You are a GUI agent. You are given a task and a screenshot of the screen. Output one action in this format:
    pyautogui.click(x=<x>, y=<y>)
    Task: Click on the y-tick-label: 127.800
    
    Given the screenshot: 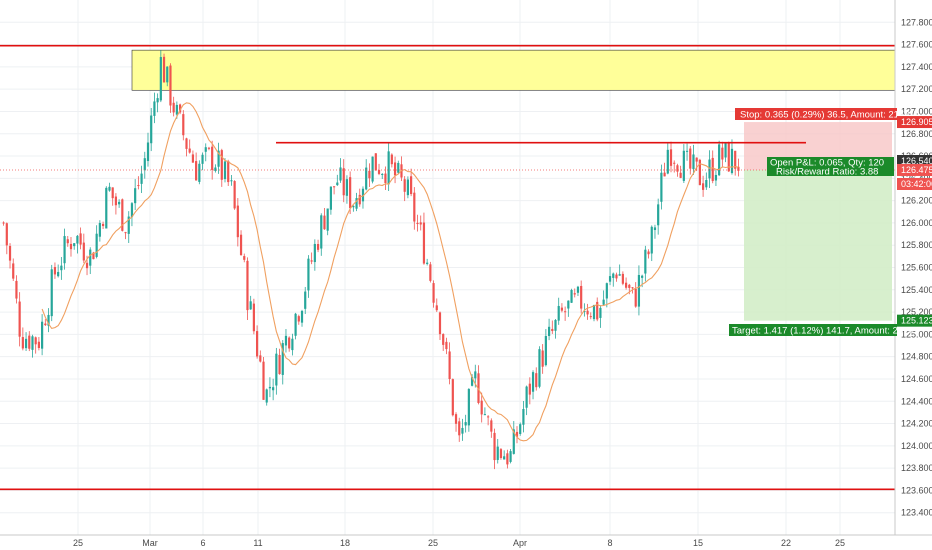 What is the action you would take?
    pyautogui.click(x=916, y=22)
    